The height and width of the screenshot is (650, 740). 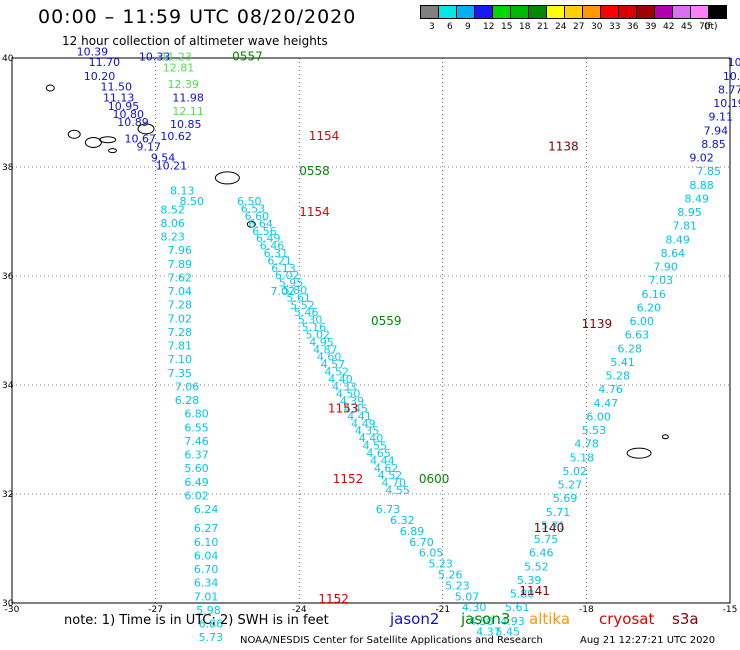 What do you see at coordinates (541, 553) in the screenshot?
I see `wave-height-label: 6.46` at bounding box center [541, 553].